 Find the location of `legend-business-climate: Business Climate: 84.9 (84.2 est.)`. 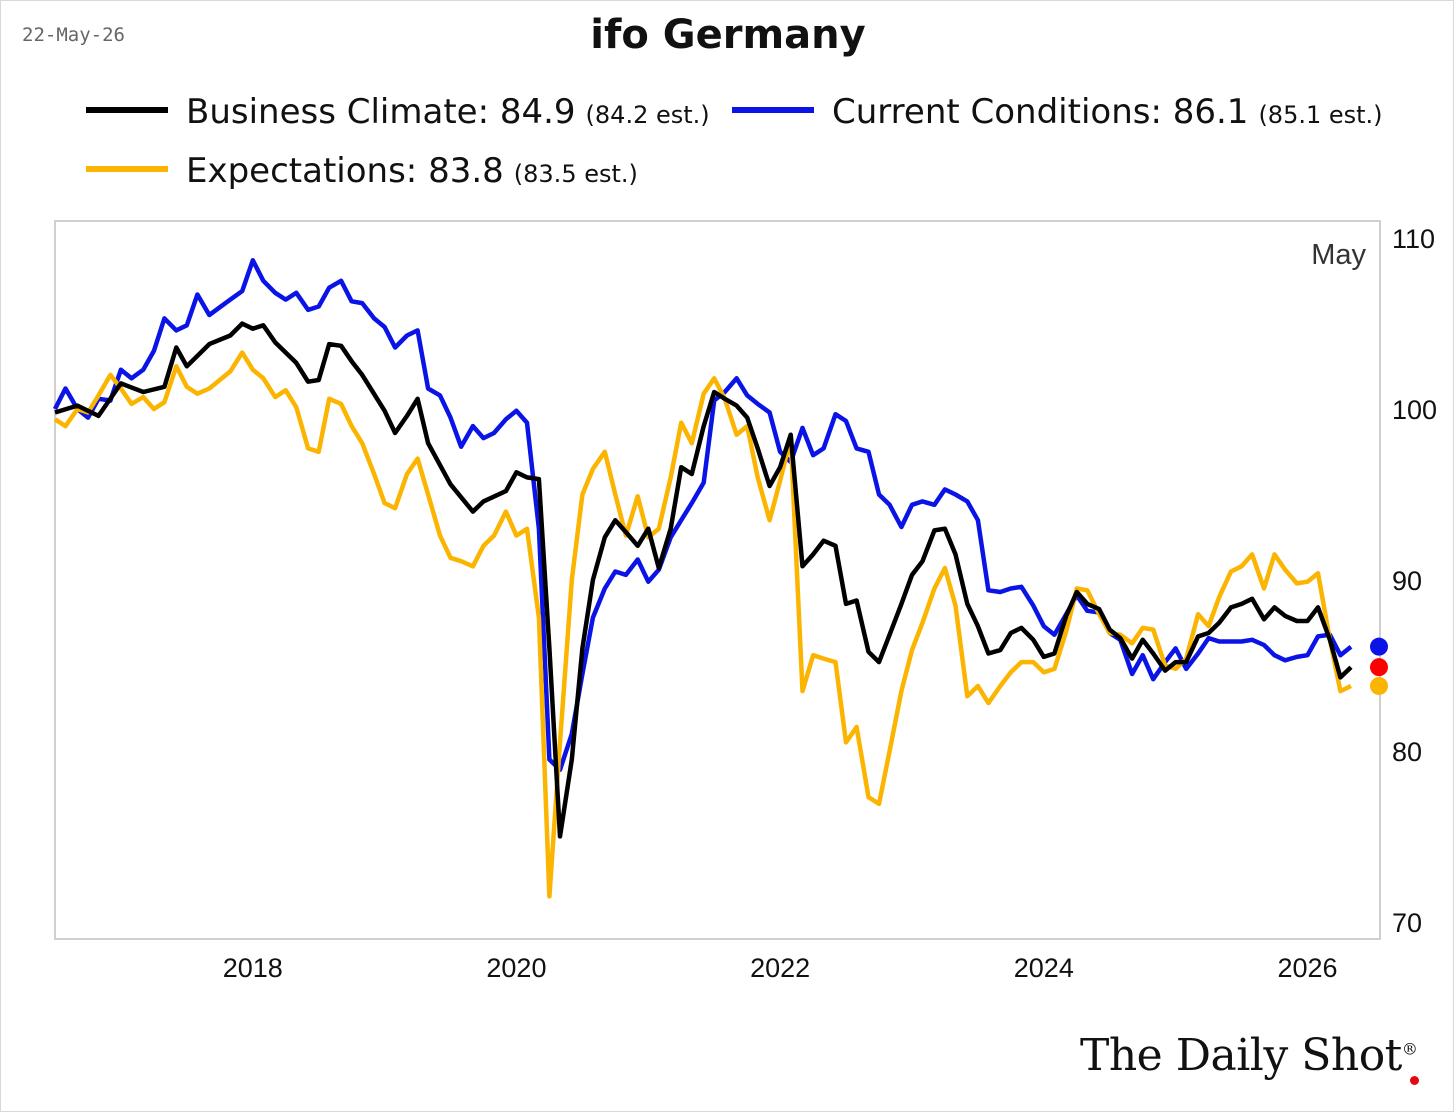

legend-business-climate: Business Climate: 84.9 (84.2 est.) is located at coordinates (398, 112).